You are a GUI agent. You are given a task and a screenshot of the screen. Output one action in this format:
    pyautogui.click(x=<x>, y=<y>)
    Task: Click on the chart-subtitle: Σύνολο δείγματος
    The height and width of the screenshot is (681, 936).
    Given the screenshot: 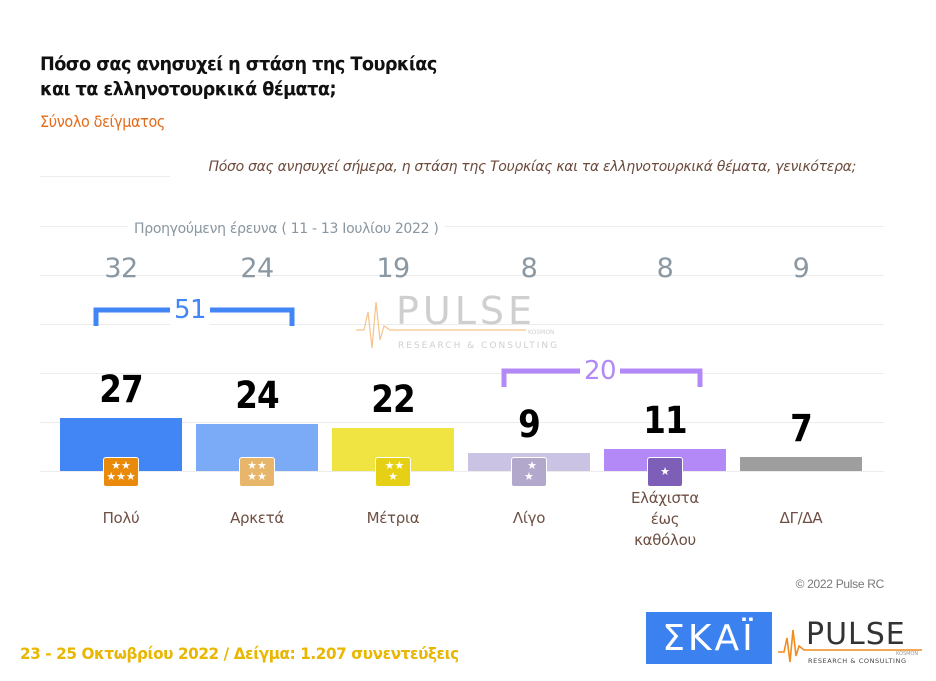 What is the action you would take?
    pyautogui.click(x=103, y=121)
    